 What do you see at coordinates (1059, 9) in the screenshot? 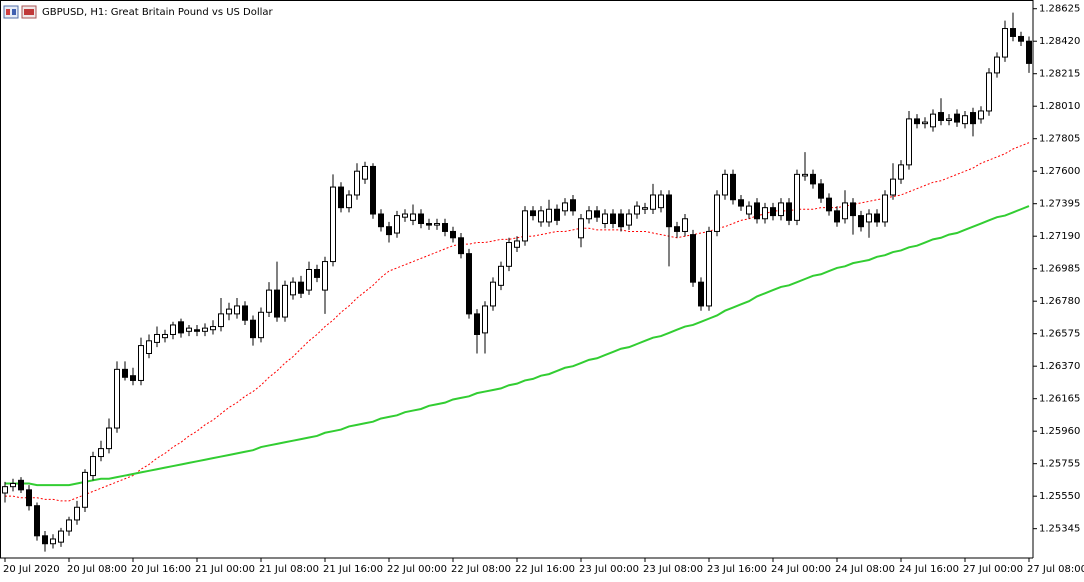
I see `y-tick-label: 1.28625` at bounding box center [1059, 9].